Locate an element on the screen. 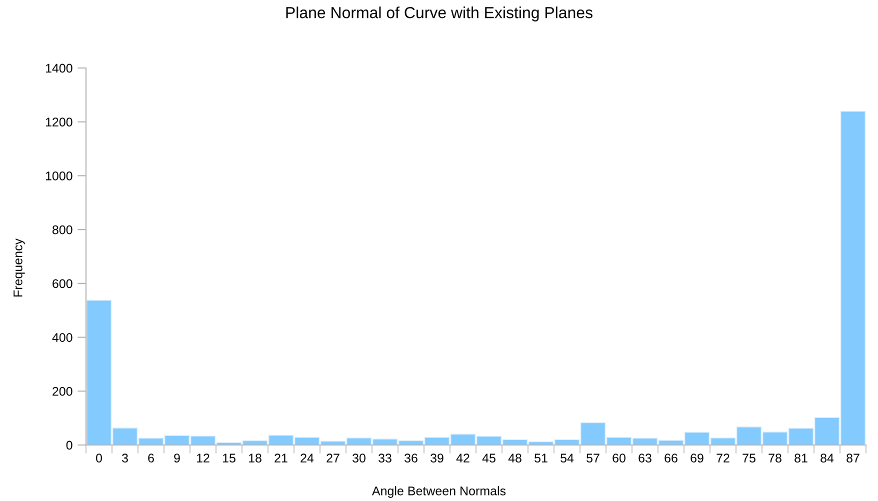  x-tick-label: 57 is located at coordinates (593, 458).